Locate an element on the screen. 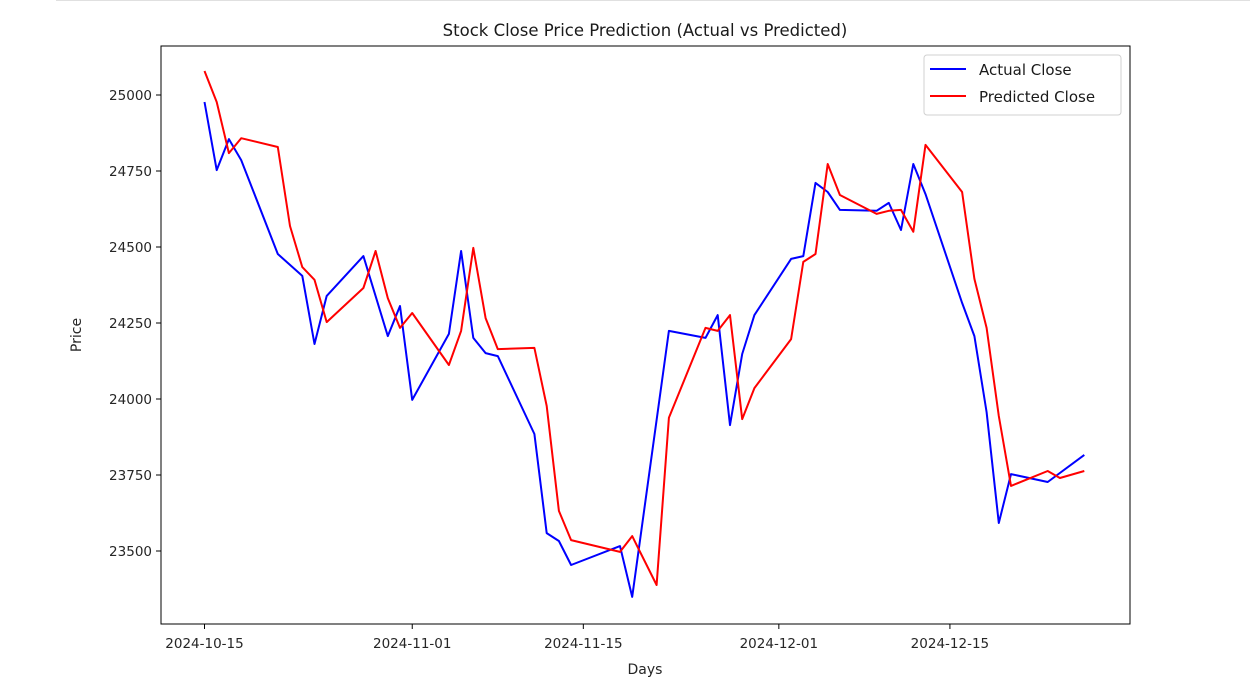  y-tick-label: 23500 is located at coordinates (130, 552).